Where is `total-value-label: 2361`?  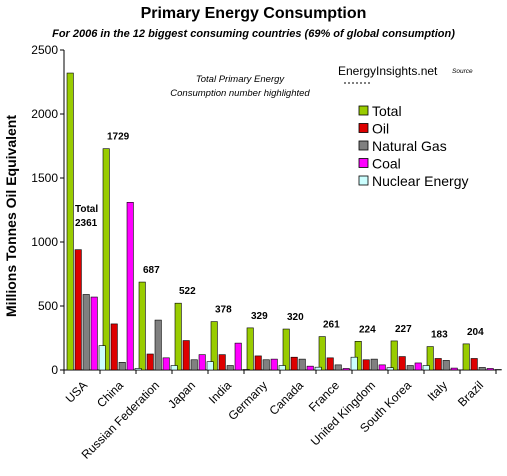
total-value-label: 2361 is located at coordinates (86, 223).